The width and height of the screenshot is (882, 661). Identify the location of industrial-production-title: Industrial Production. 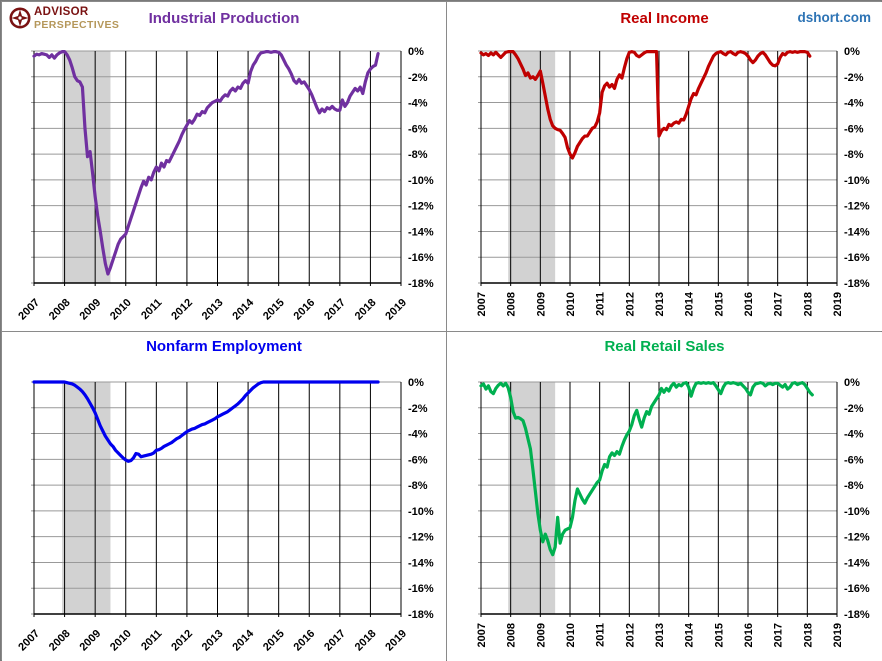
(224, 18).